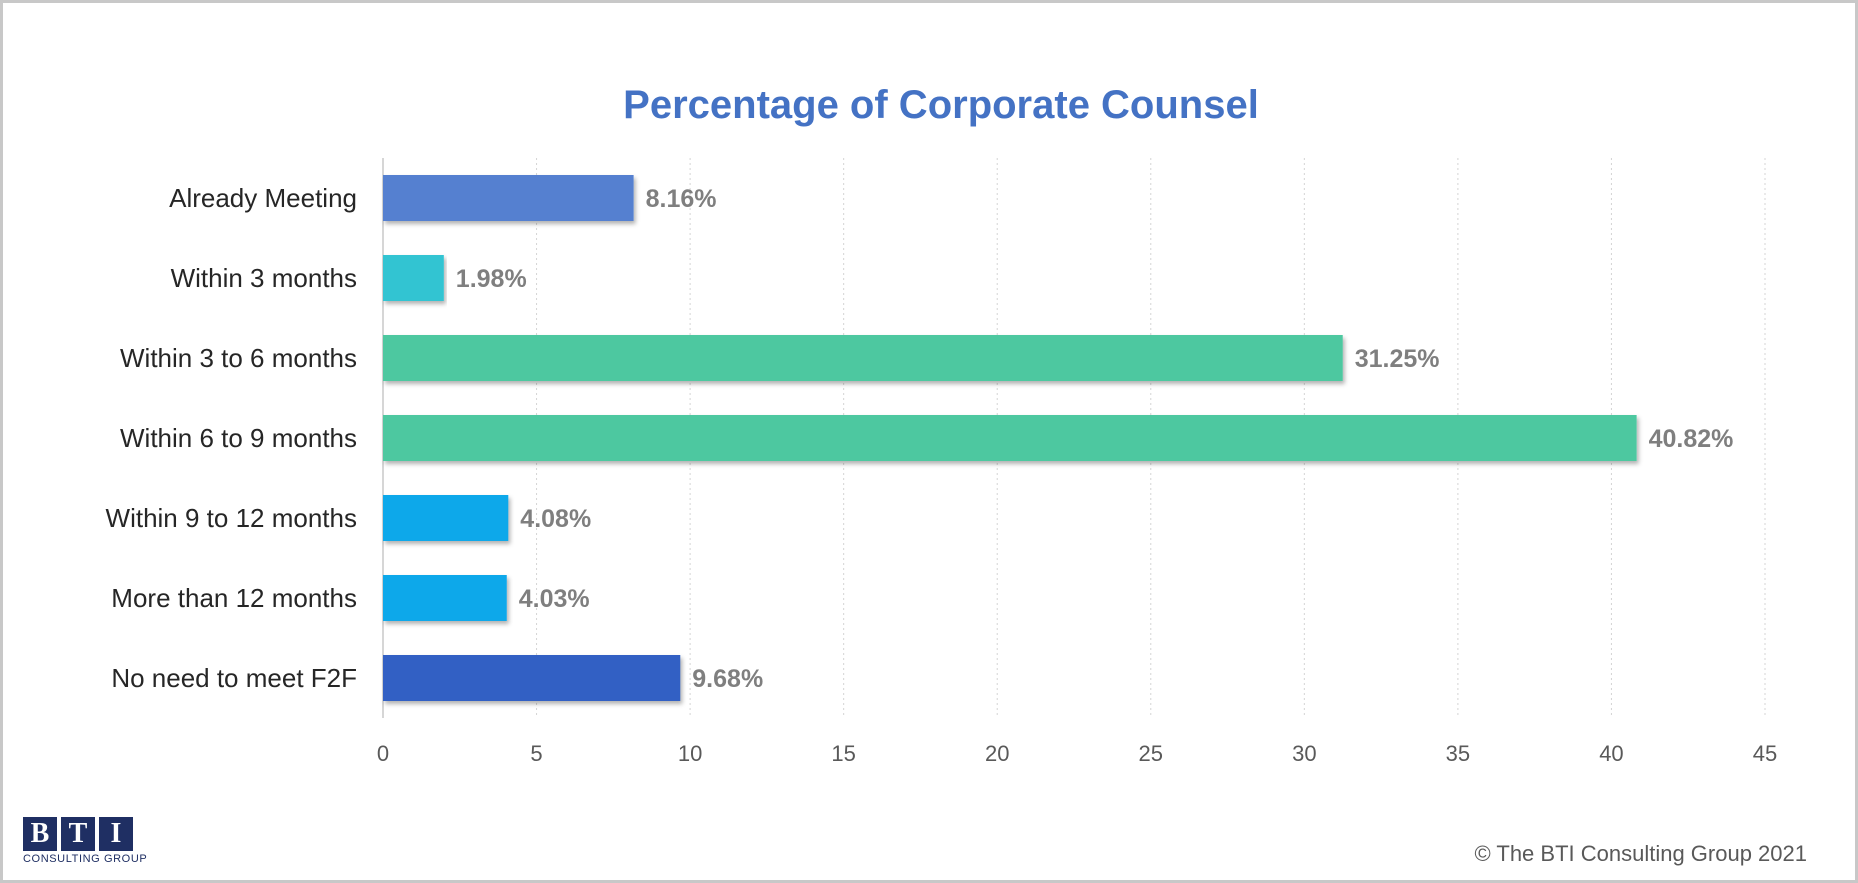  I want to click on x-tick-label: 45, so click(1765, 753).